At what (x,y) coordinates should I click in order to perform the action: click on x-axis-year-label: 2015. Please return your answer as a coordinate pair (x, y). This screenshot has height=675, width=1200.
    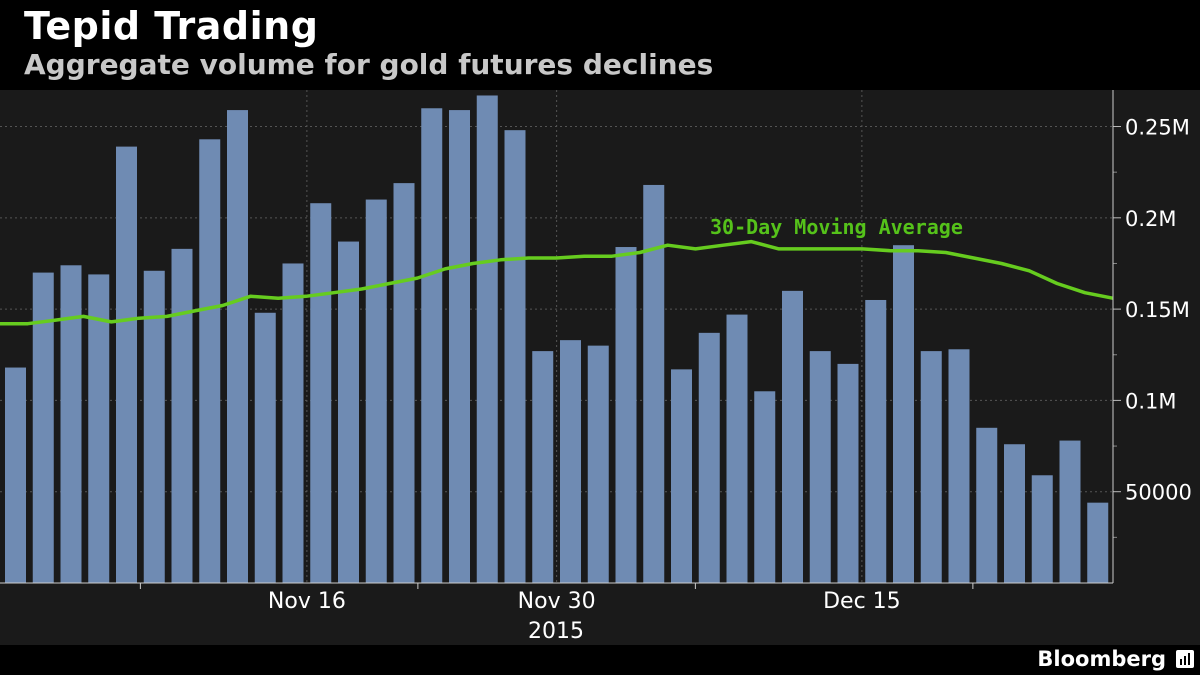
    Looking at the image, I should click on (556, 631).